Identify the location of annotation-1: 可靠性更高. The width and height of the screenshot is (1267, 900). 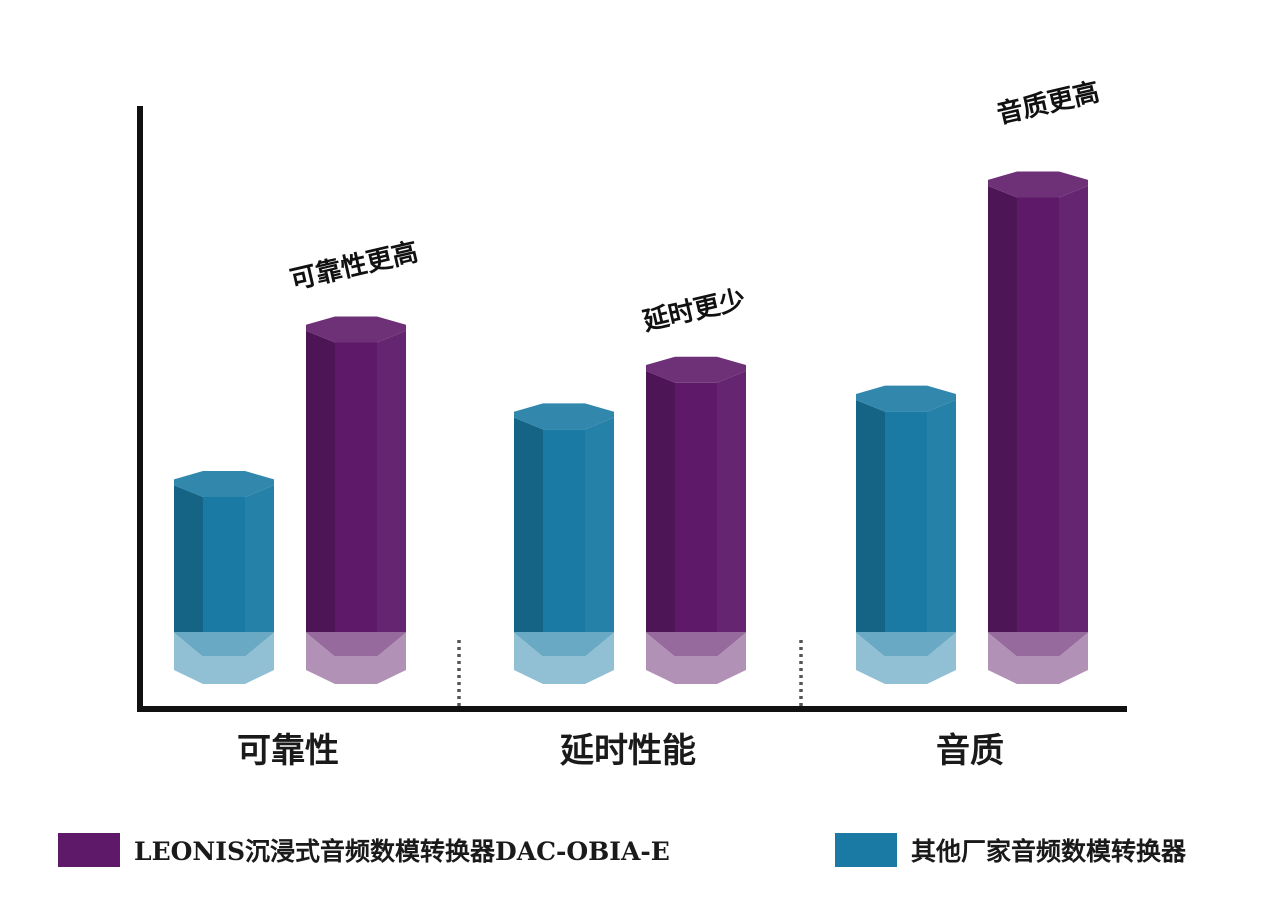
(354, 265).